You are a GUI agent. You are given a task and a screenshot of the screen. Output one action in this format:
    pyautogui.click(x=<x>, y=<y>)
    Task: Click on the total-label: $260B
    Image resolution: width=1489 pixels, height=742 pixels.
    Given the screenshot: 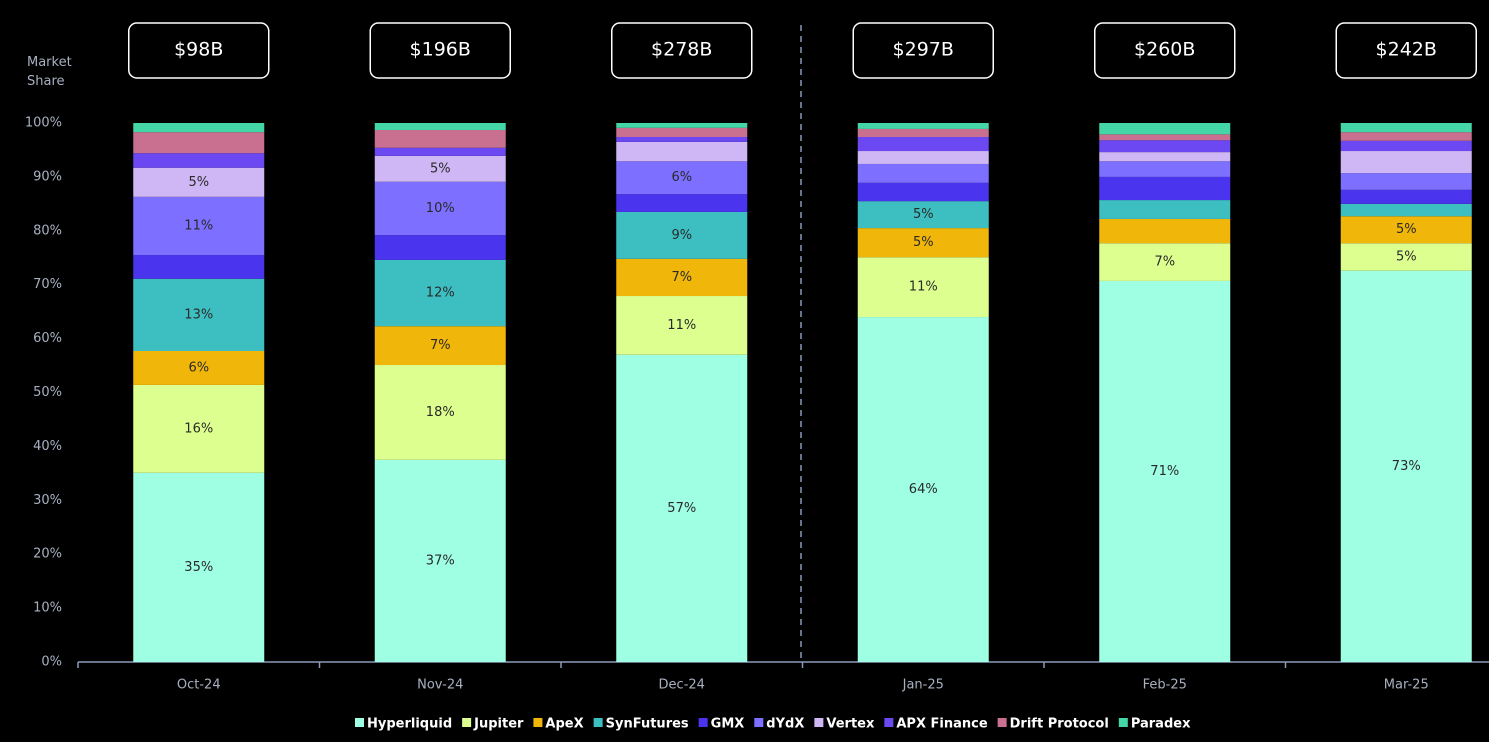 What is the action you would take?
    pyautogui.click(x=1164, y=50)
    